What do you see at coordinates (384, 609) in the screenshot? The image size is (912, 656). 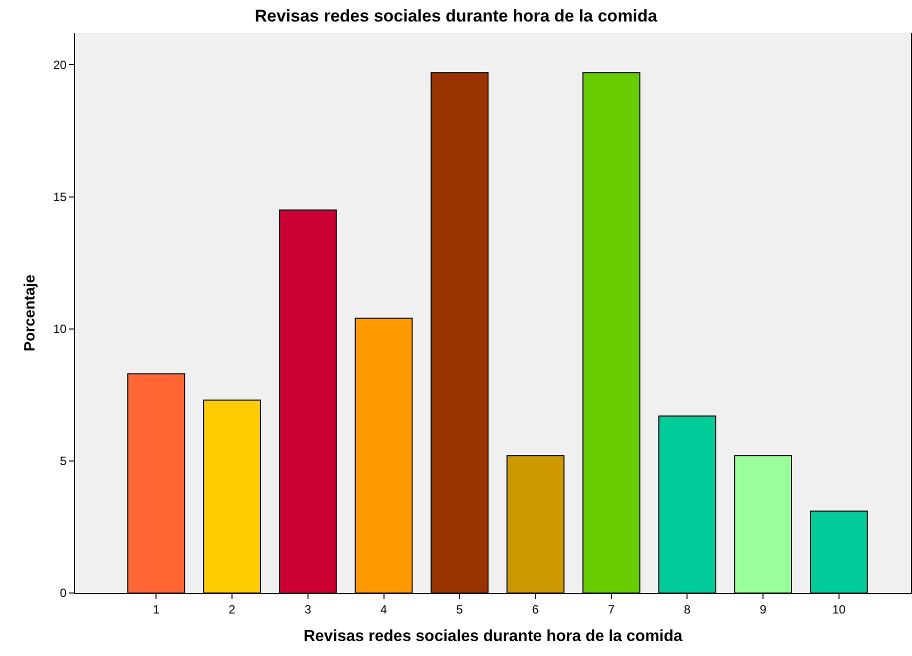 I see `x-tick-label: 4` at bounding box center [384, 609].